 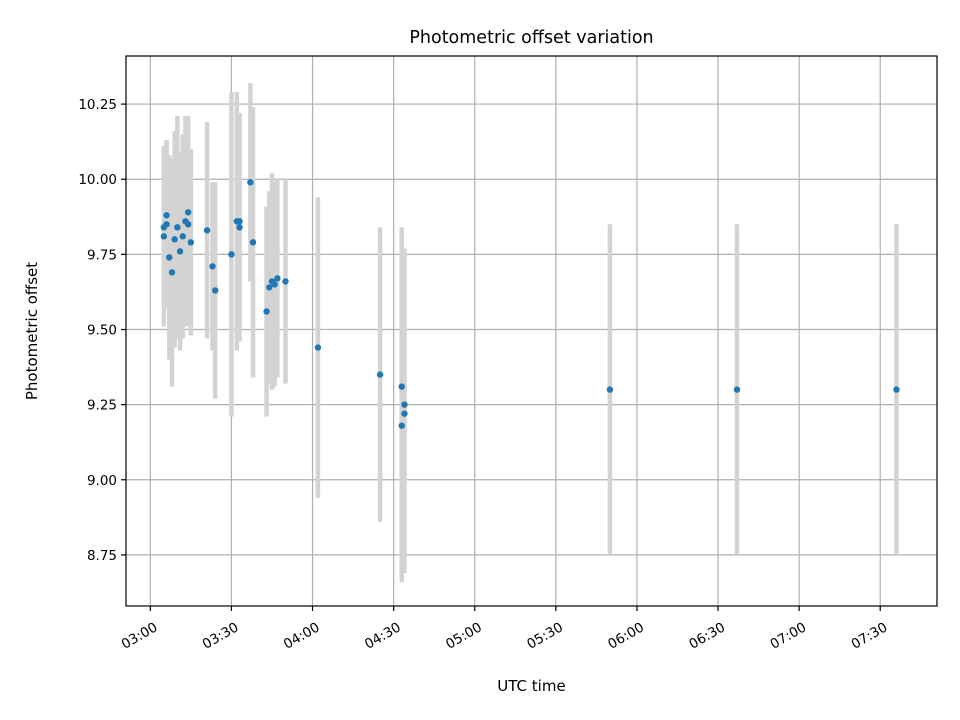 I want to click on y-tick-label: 8.75, so click(x=102, y=556).